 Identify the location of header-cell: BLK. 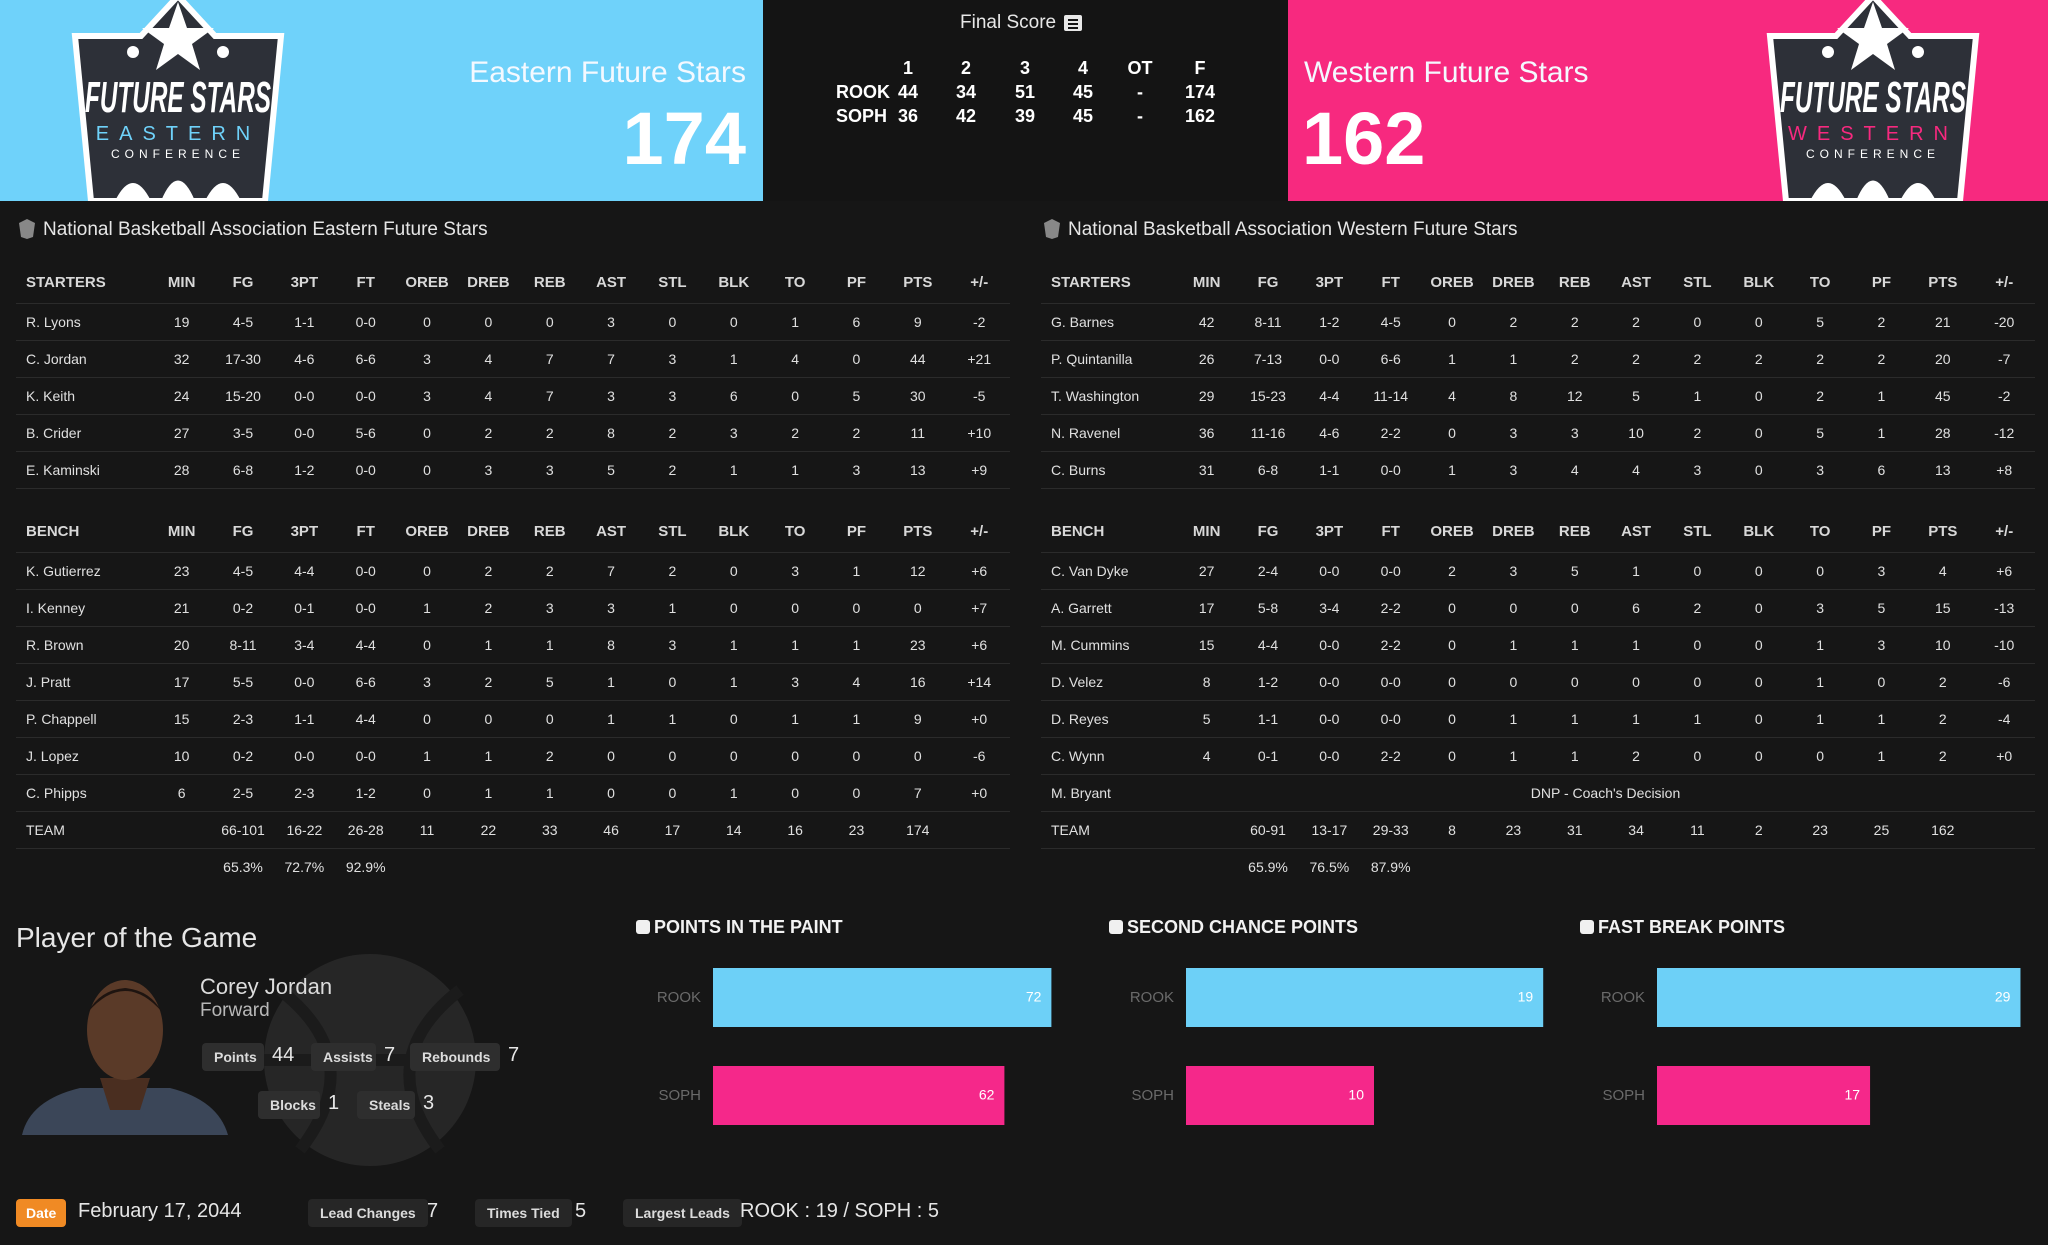
(734, 532).